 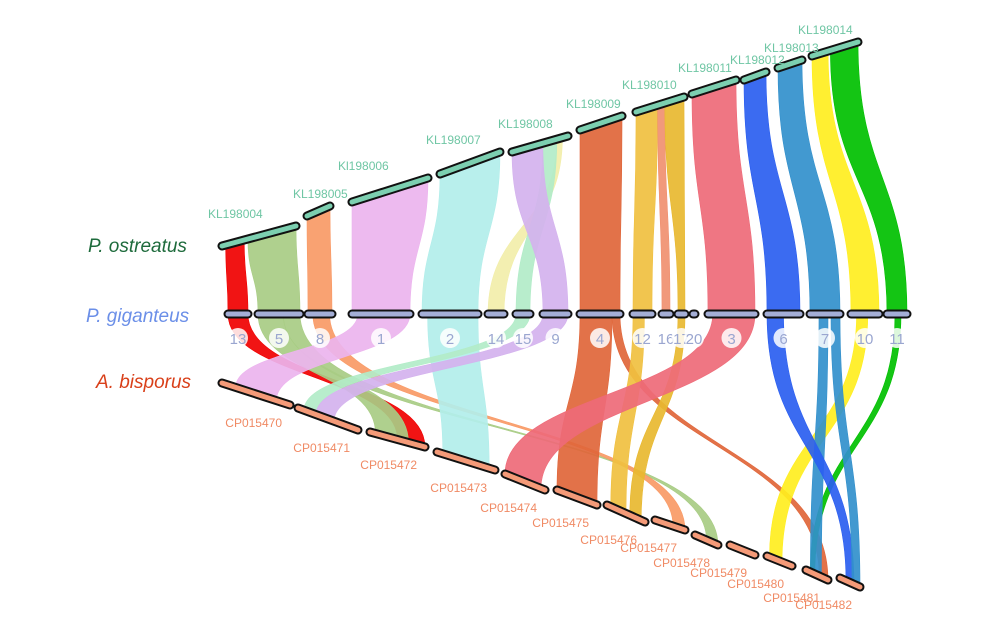 I want to click on top-chromosome-label: Kl198006, so click(x=363, y=166).